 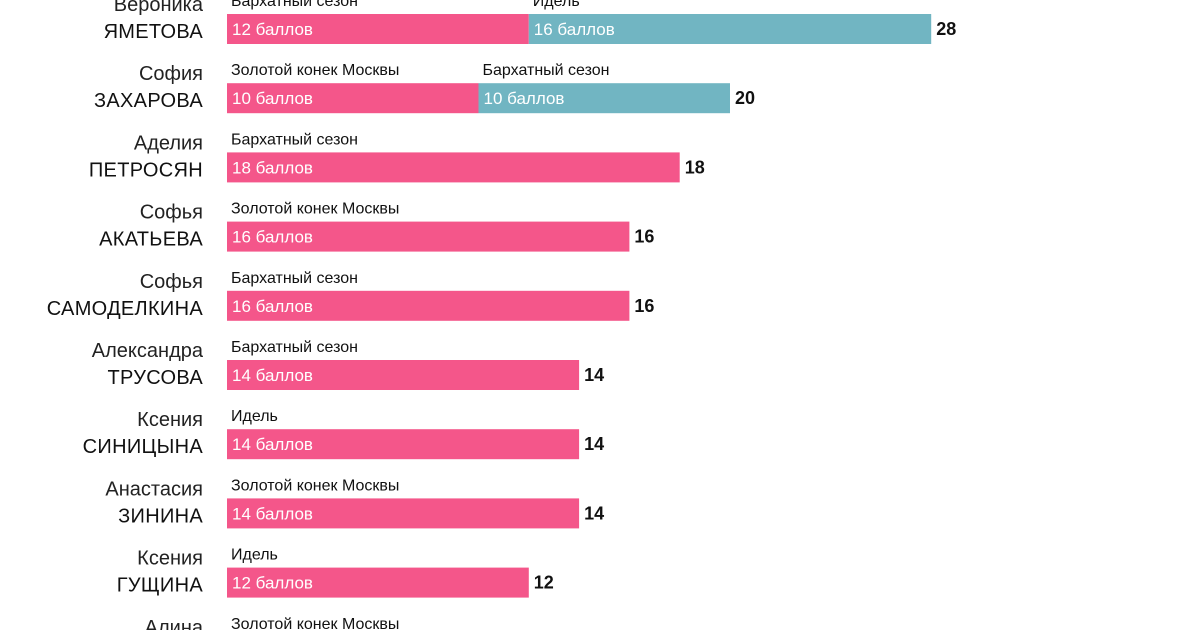 I want to click on athlete-last-name: ЗИНИНА, so click(x=160, y=516).